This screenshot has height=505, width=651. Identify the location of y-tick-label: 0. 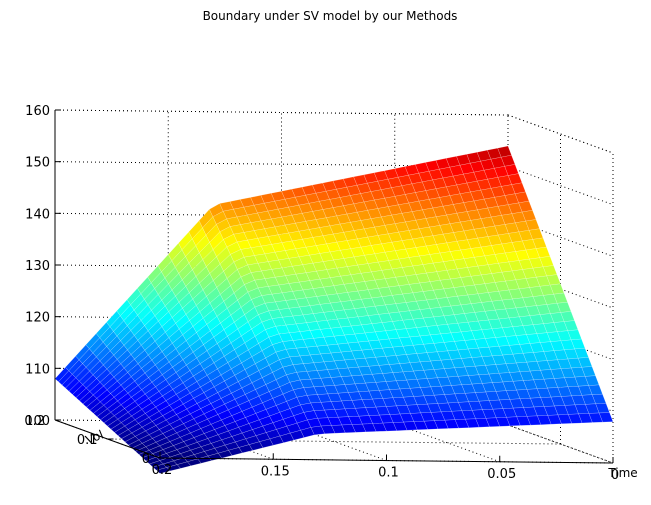
(146, 459).